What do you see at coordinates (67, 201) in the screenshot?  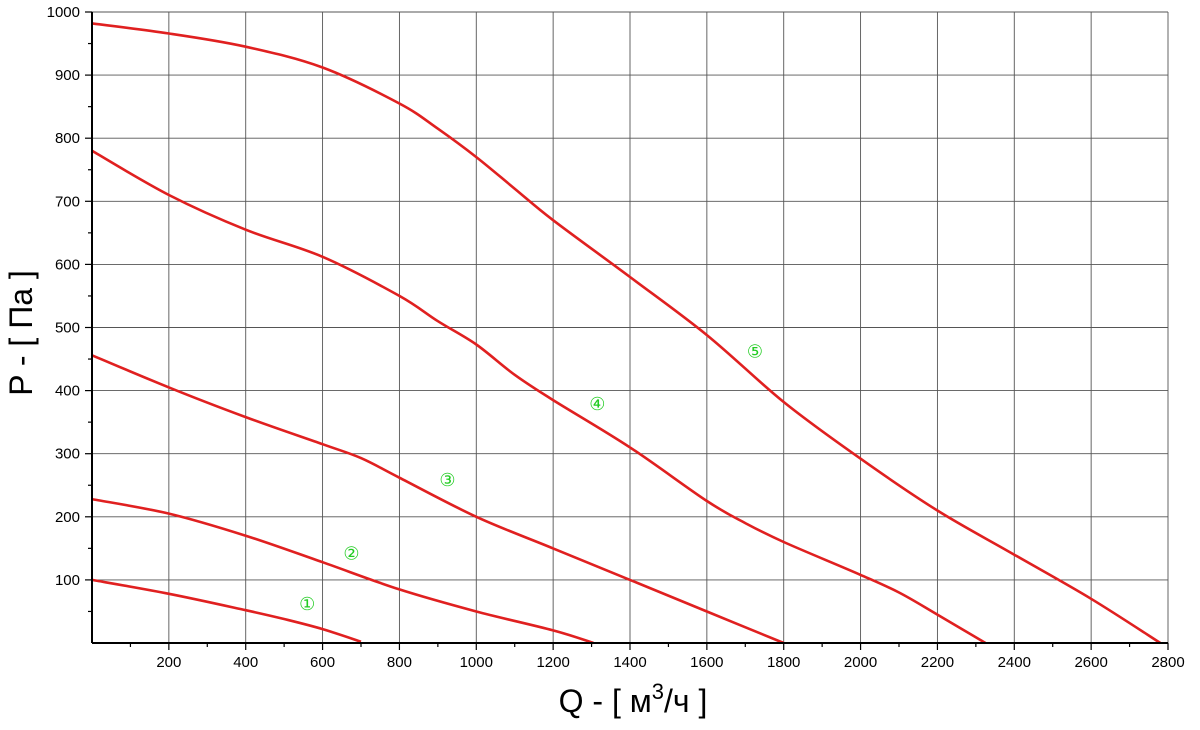 I see `y-tick-label: 700` at bounding box center [67, 201].